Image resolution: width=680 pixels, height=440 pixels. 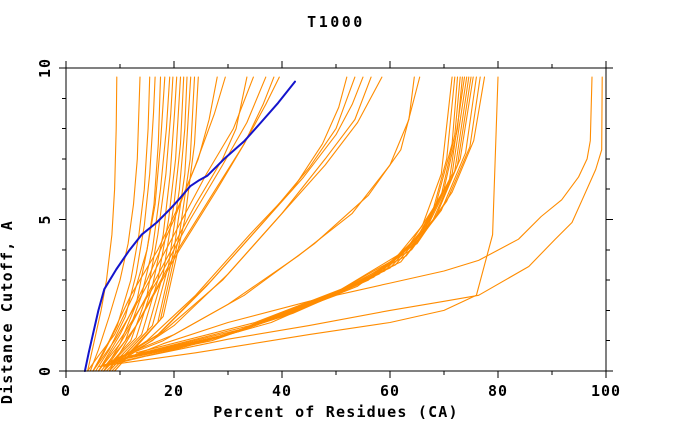 I want to click on y-axis-title-text: Distance Cutoff, A, so click(x=8, y=312).